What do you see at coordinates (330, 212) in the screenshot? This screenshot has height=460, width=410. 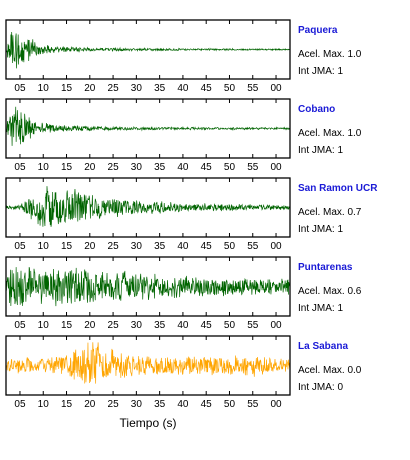 I see `accel-max-label: Acel. Max. 0.7` at bounding box center [330, 212].